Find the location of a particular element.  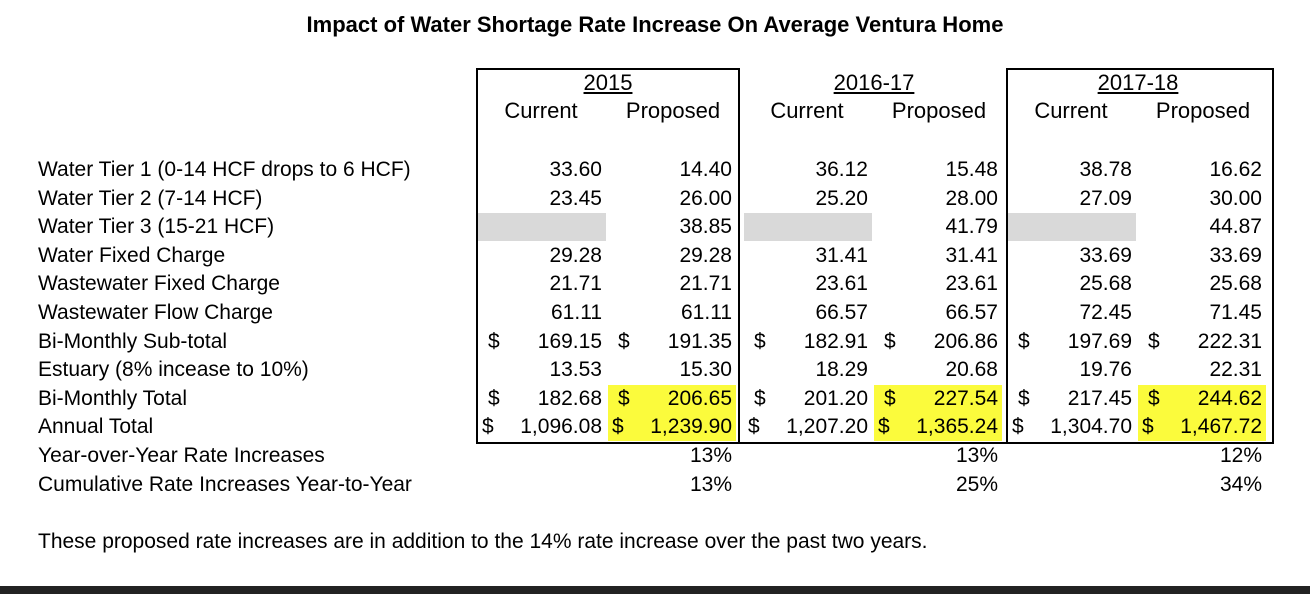

cell-value: 30.00 is located at coordinates (1235, 198).